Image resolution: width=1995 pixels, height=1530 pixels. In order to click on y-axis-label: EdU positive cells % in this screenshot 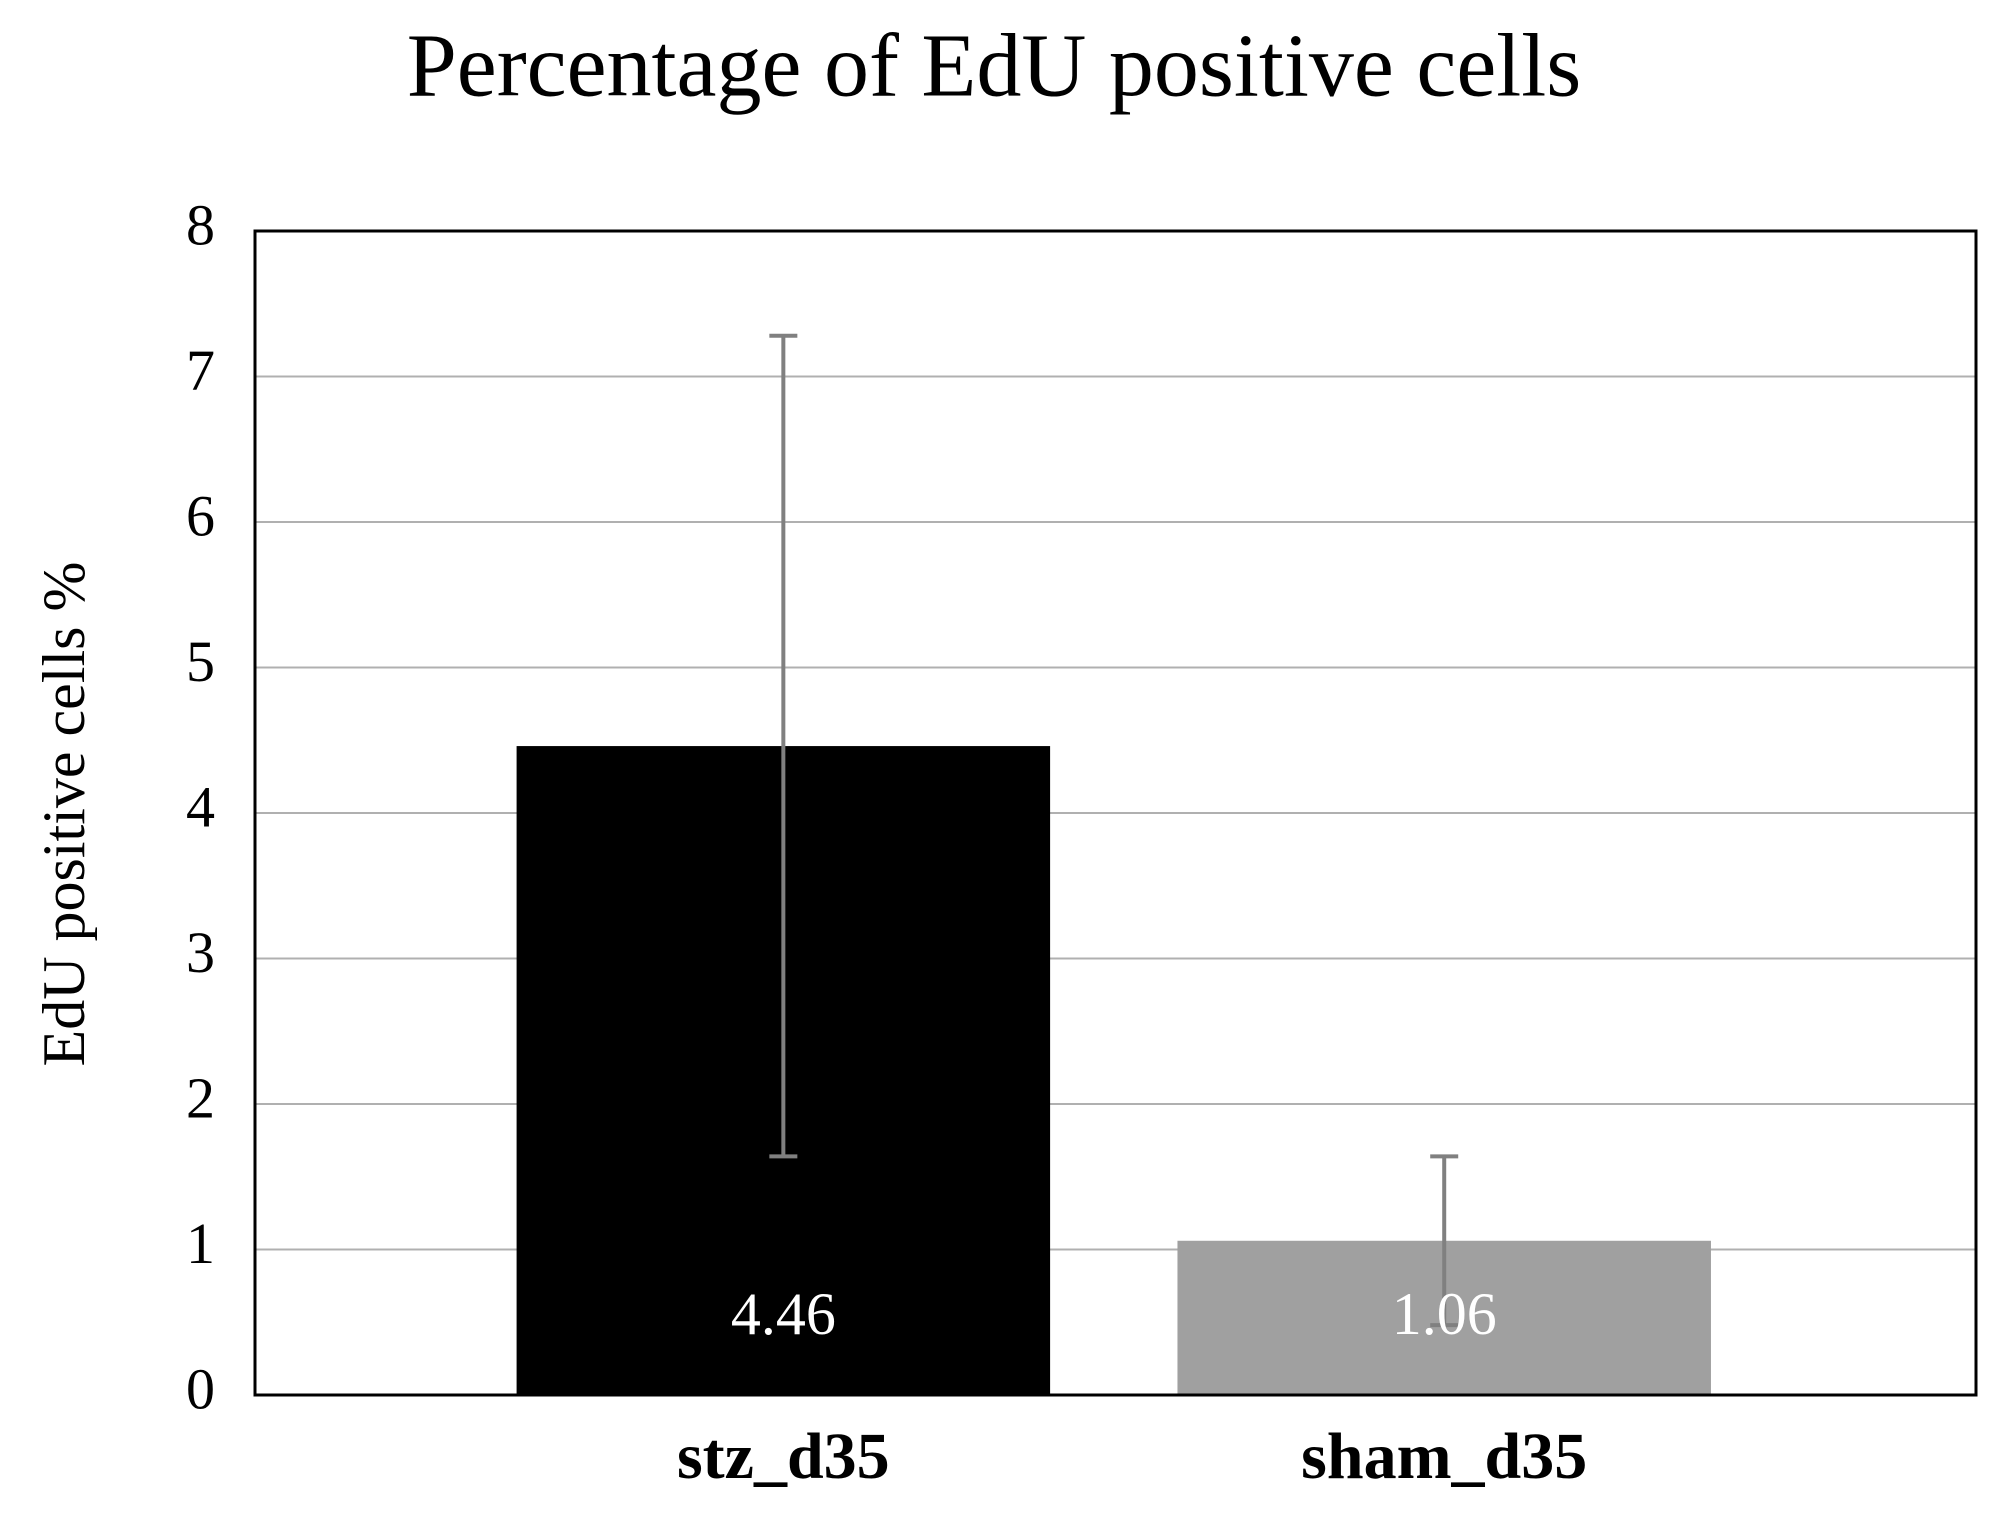, I will do `click(64, 814)`.